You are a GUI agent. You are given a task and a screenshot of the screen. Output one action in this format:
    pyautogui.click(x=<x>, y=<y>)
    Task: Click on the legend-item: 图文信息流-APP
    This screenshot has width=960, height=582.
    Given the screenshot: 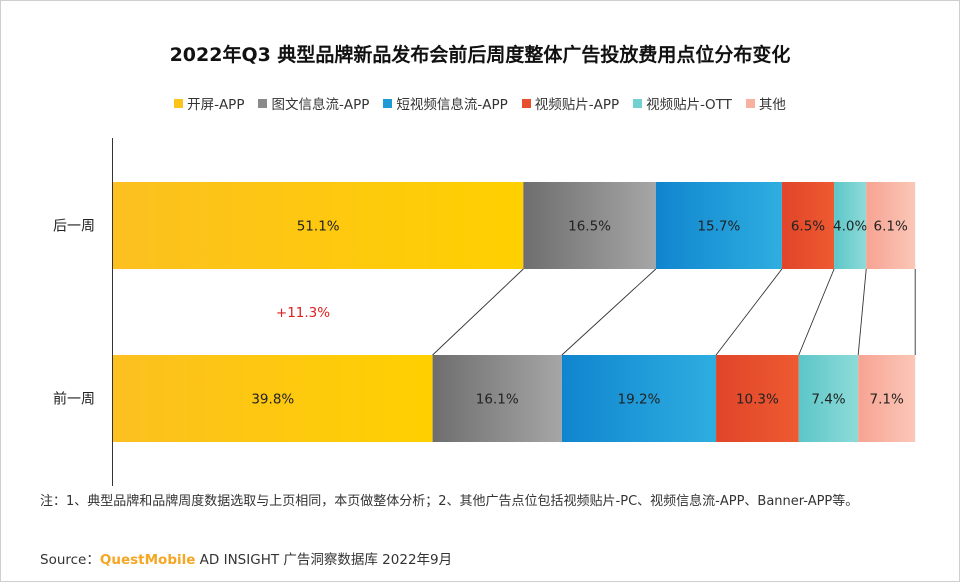 What is the action you would take?
    pyautogui.click(x=313, y=103)
    